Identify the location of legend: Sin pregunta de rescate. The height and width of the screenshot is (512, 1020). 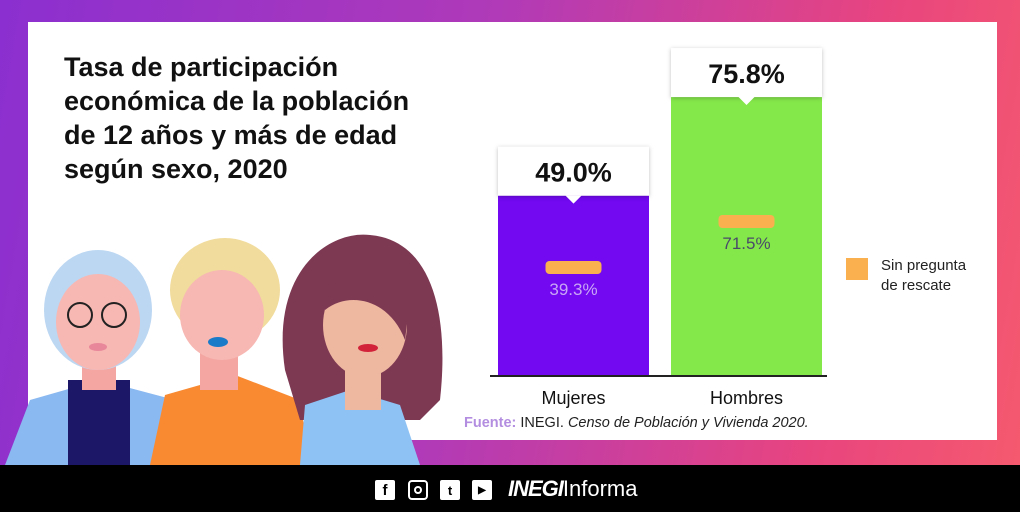
(913, 276).